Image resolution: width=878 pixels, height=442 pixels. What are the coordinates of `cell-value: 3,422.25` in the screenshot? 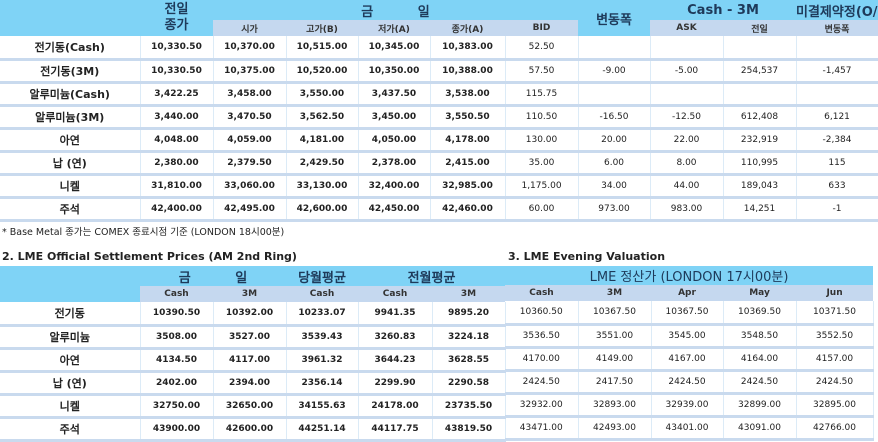 It's located at (177, 94).